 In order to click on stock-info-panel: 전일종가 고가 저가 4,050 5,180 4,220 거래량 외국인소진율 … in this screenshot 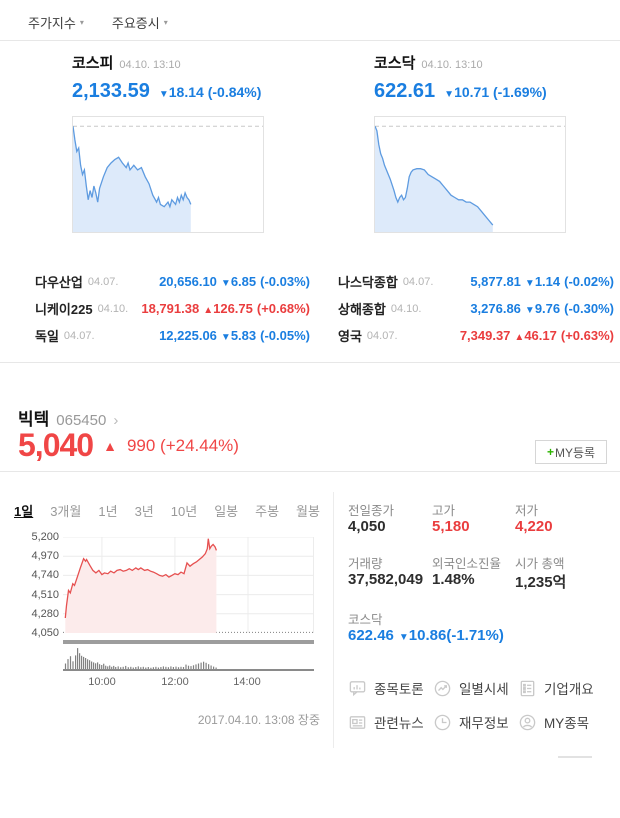, I will do `click(478, 621)`.